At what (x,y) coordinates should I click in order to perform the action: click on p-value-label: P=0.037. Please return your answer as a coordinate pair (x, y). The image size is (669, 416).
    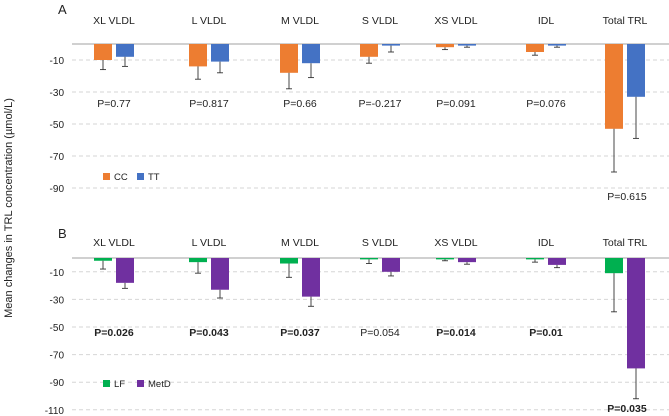
    Looking at the image, I should click on (300, 333).